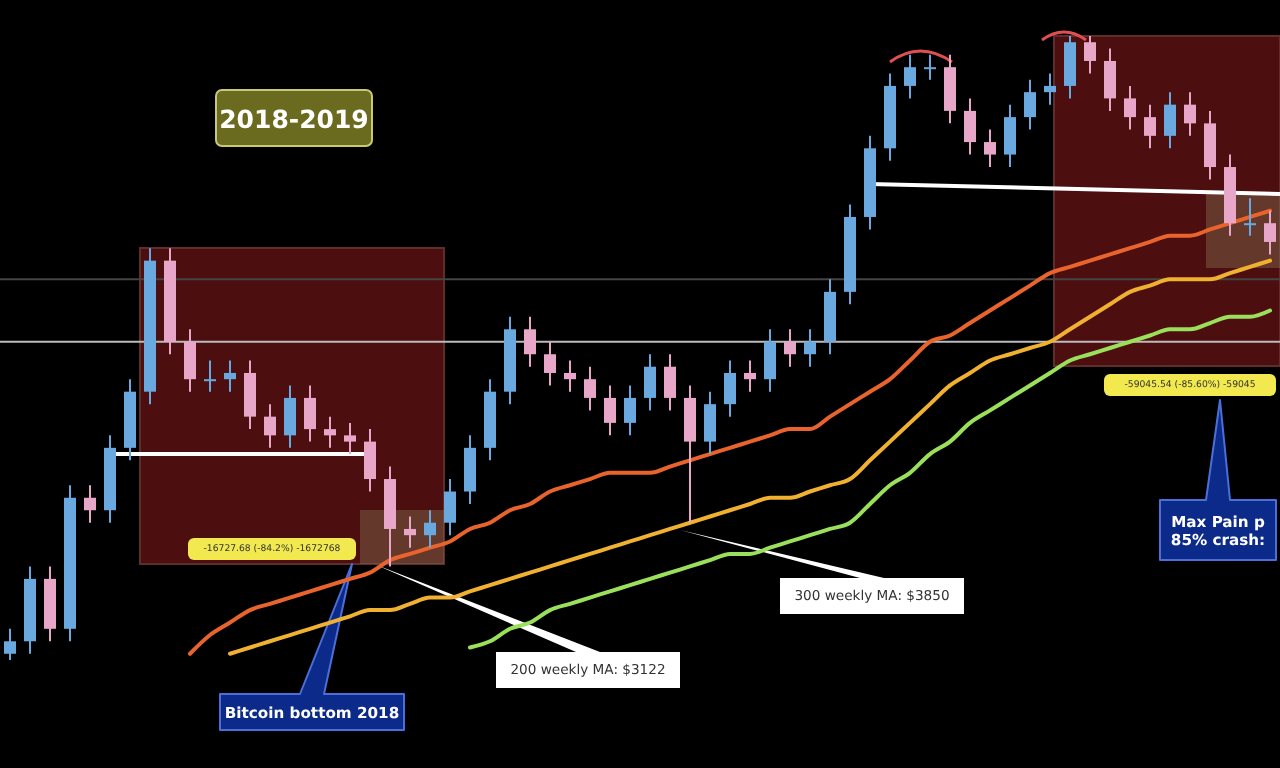  What do you see at coordinates (294, 118) in the screenshot?
I see `annotation: 2018-2019` at bounding box center [294, 118].